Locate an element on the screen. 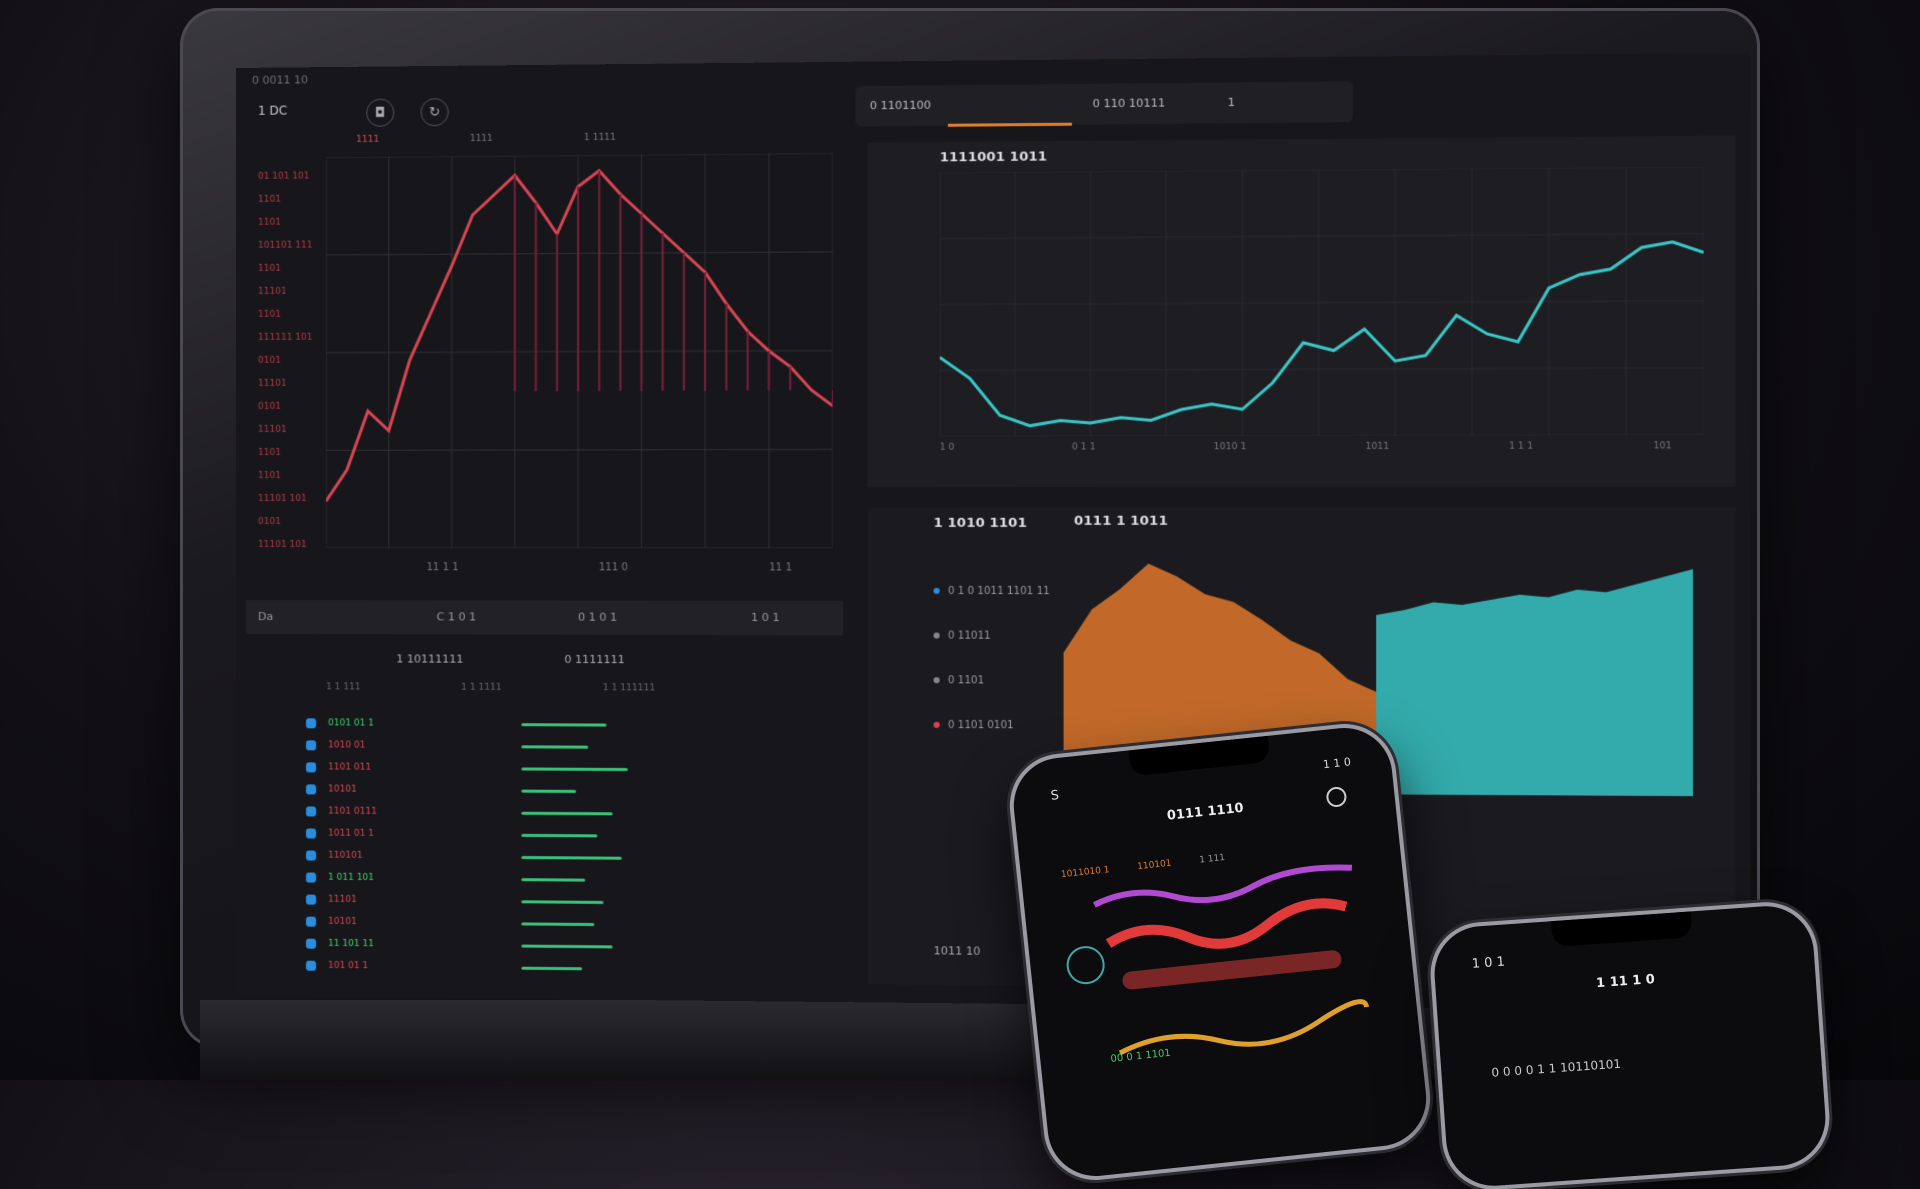  area-footer: 1011 10 is located at coordinates (957, 951).